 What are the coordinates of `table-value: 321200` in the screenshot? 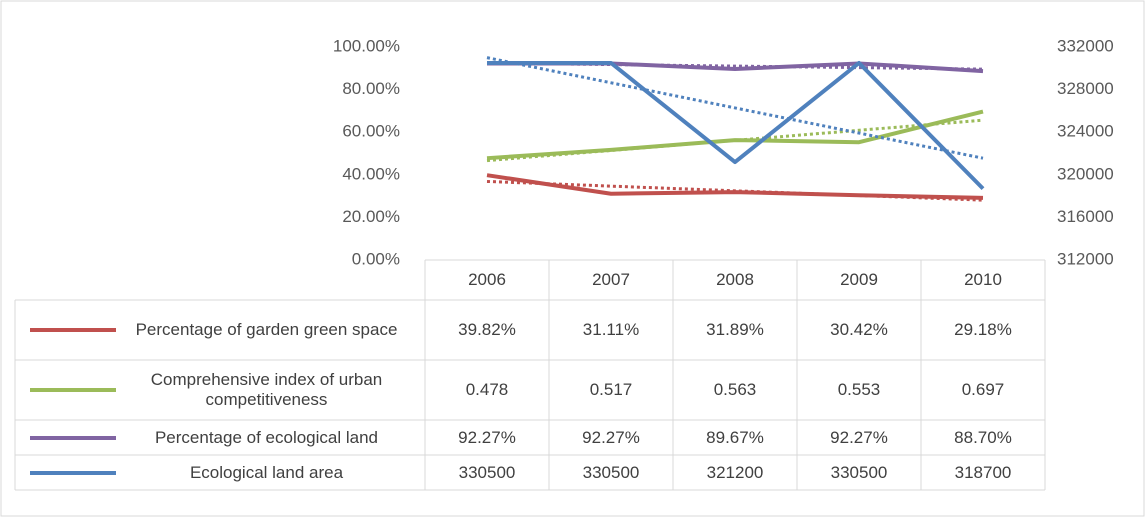 It's located at (735, 472).